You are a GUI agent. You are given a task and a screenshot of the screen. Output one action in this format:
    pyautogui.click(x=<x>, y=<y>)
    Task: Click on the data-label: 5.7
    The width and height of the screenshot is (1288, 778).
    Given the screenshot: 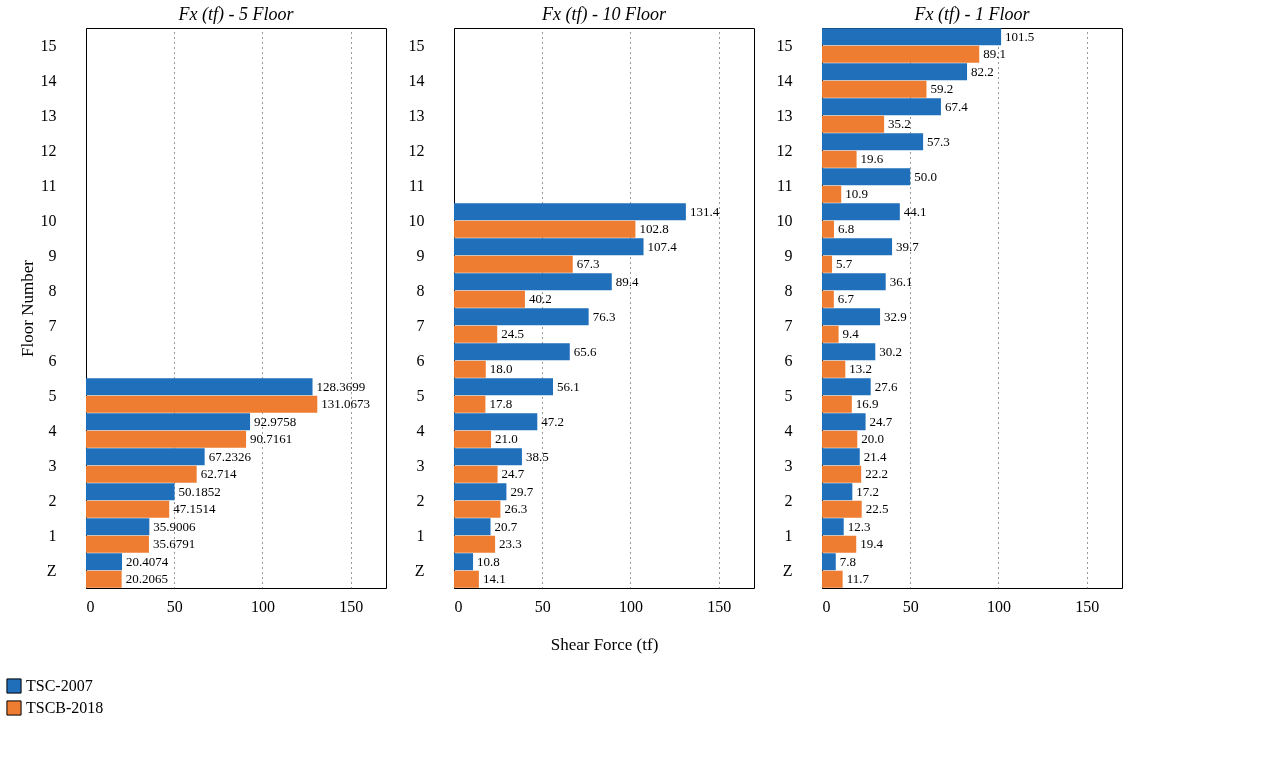 What is the action you would take?
    pyautogui.click(x=844, y=264)
    